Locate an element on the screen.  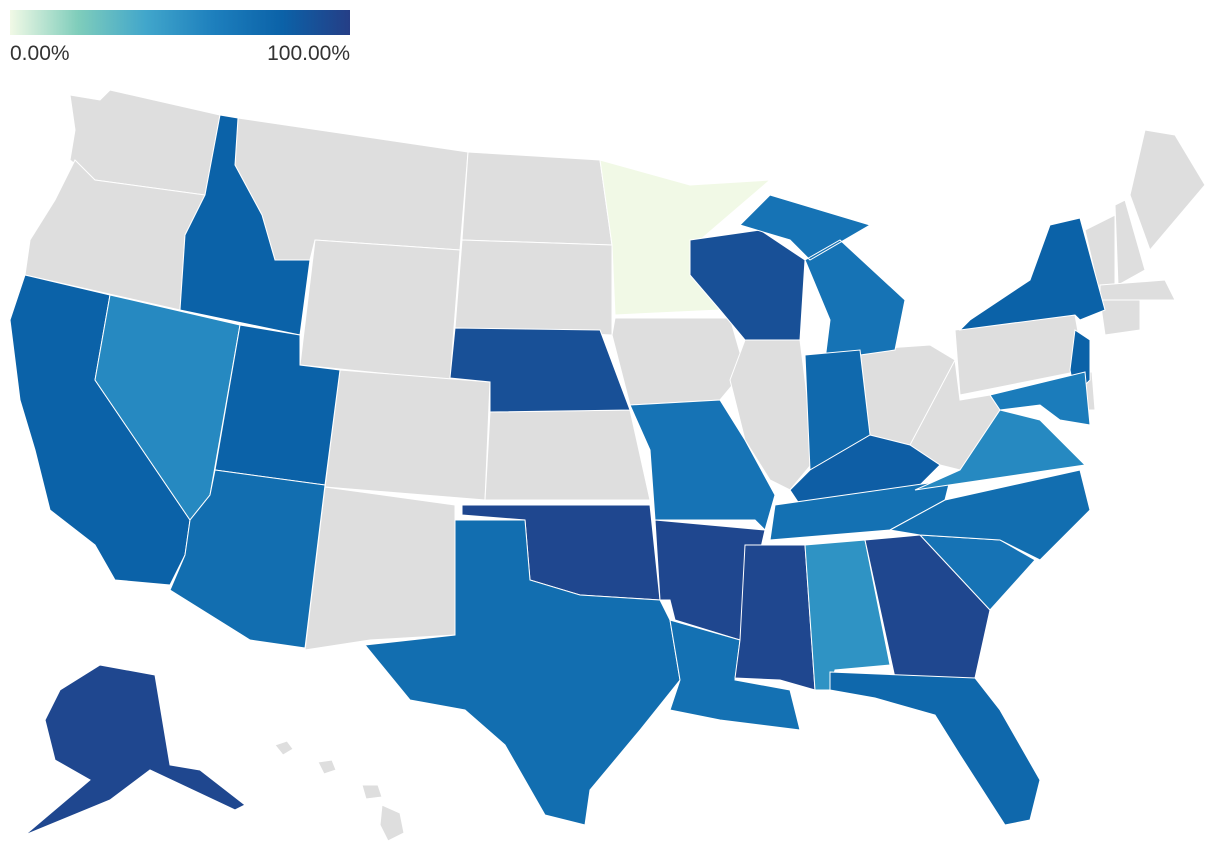
legend-bar is located at coordinates (180, 22).